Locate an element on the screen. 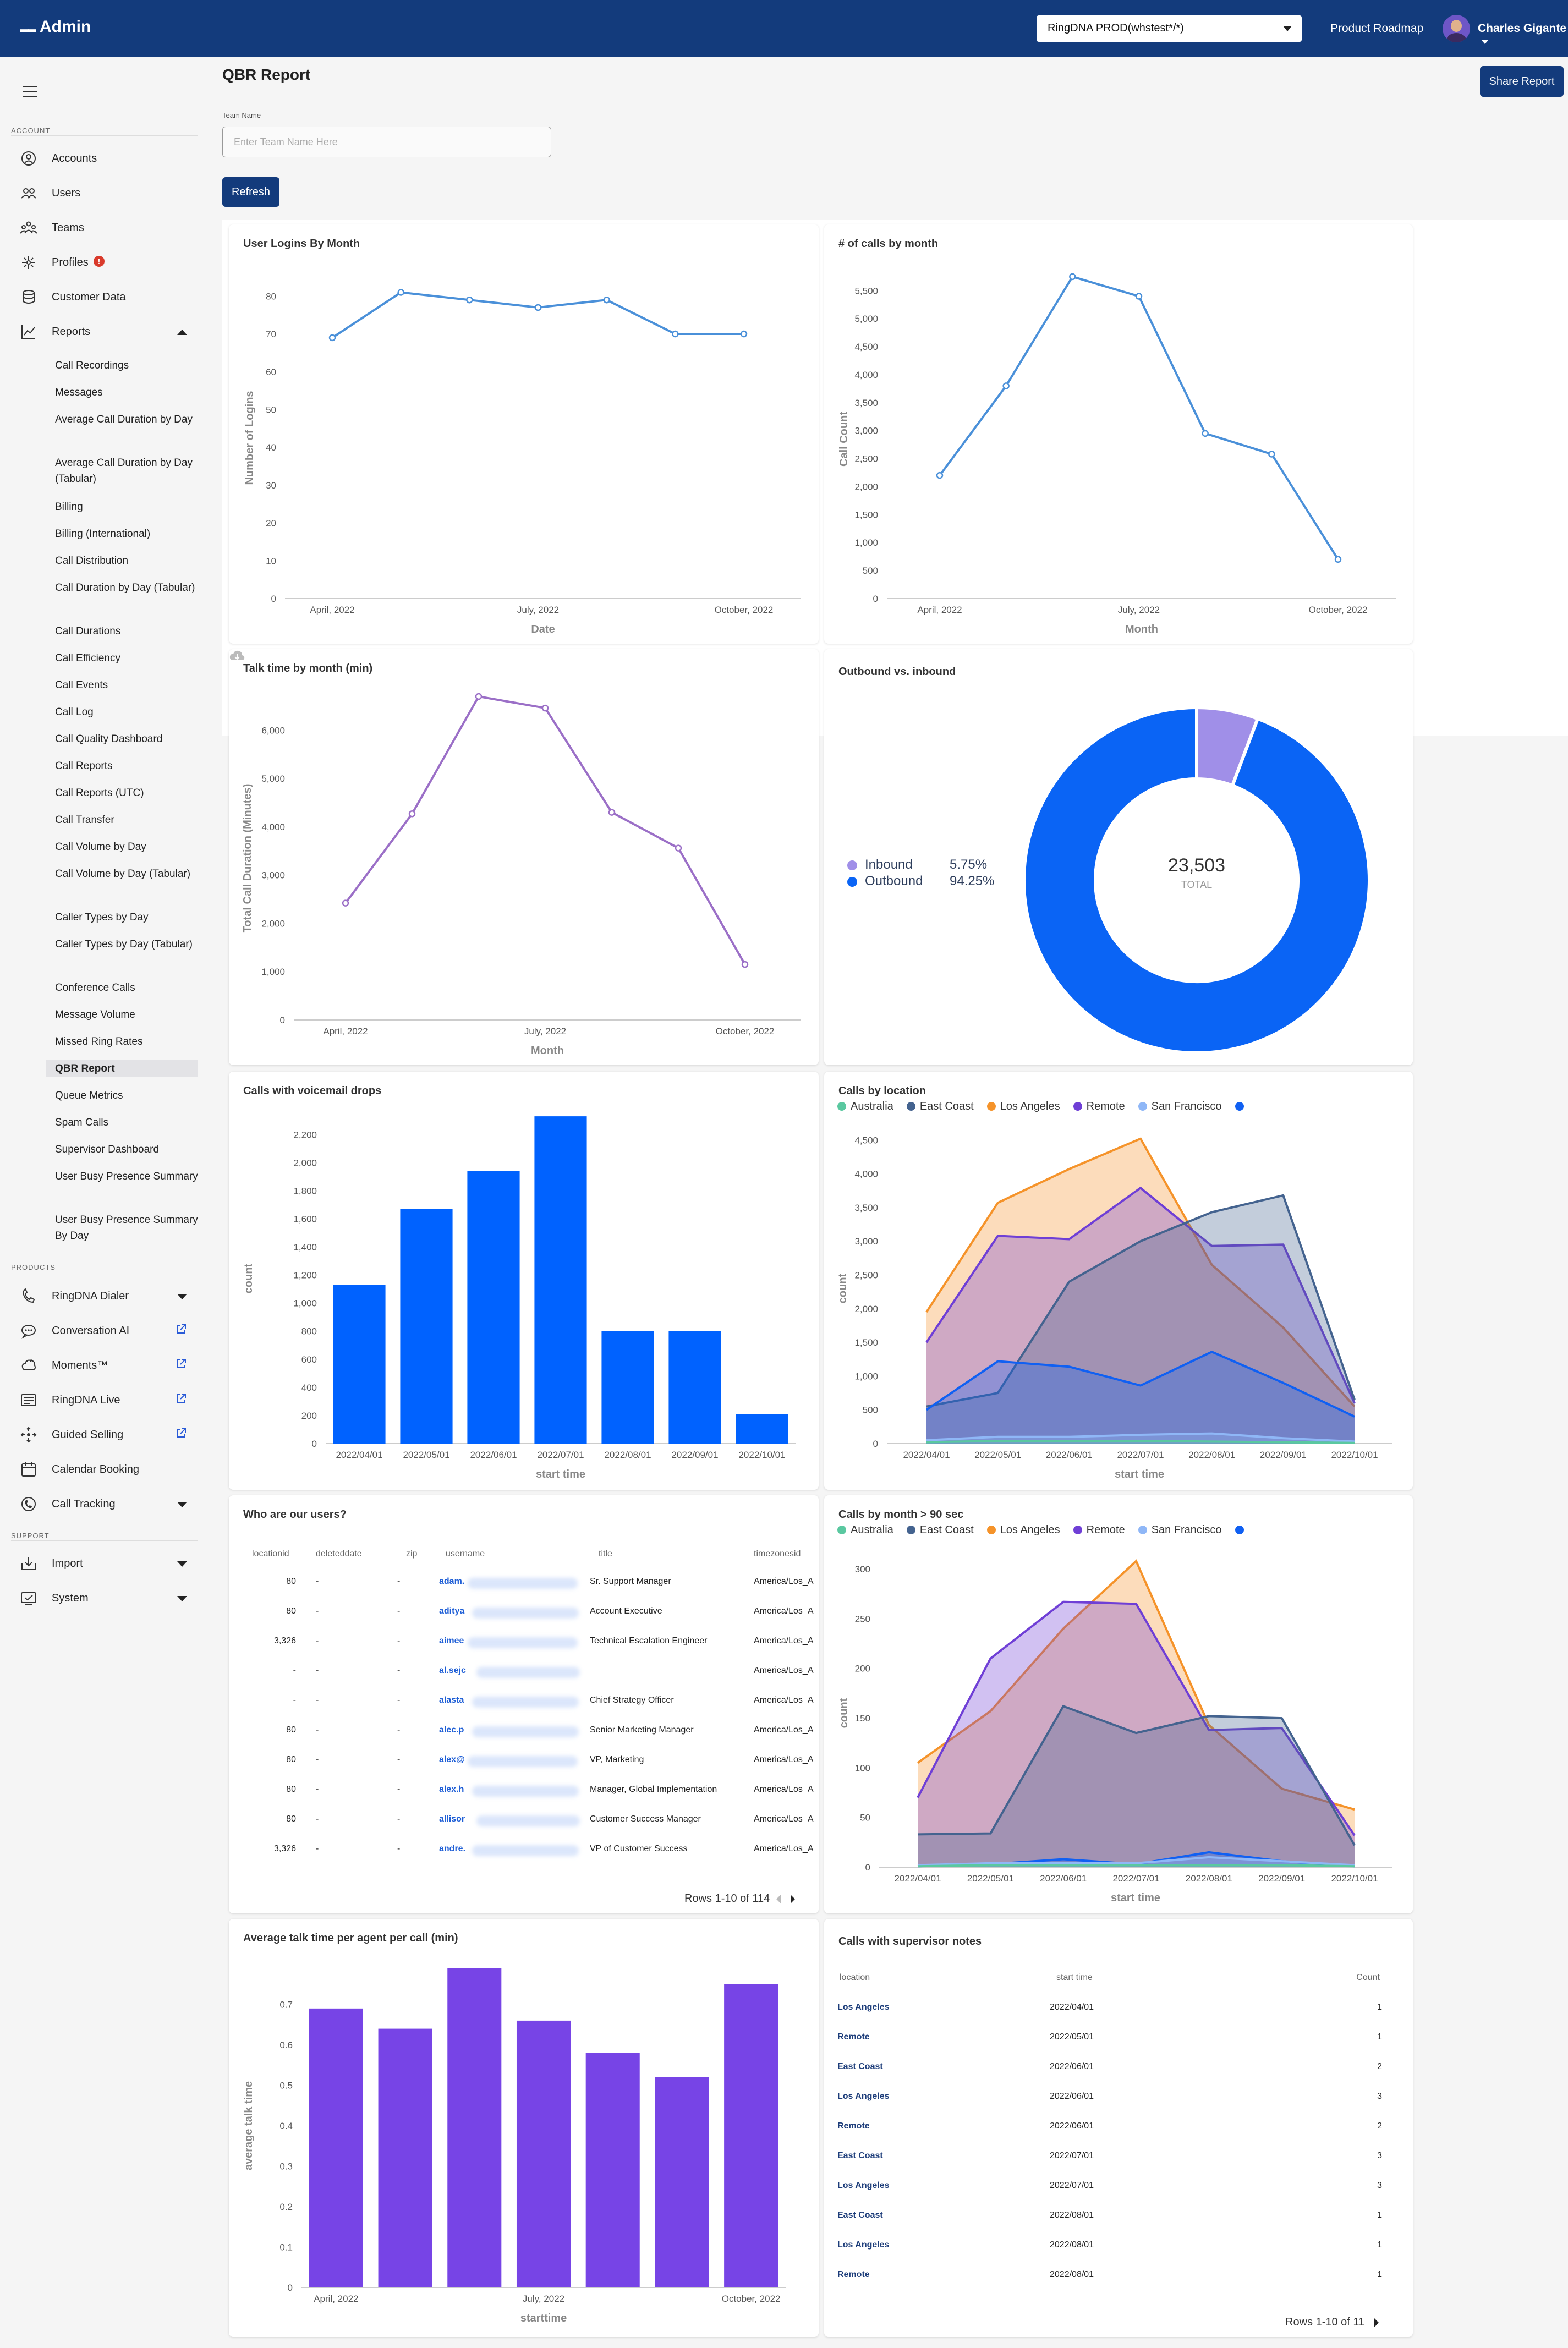  legend-item: Los Angeles is located at coordinates (1023, 1106).